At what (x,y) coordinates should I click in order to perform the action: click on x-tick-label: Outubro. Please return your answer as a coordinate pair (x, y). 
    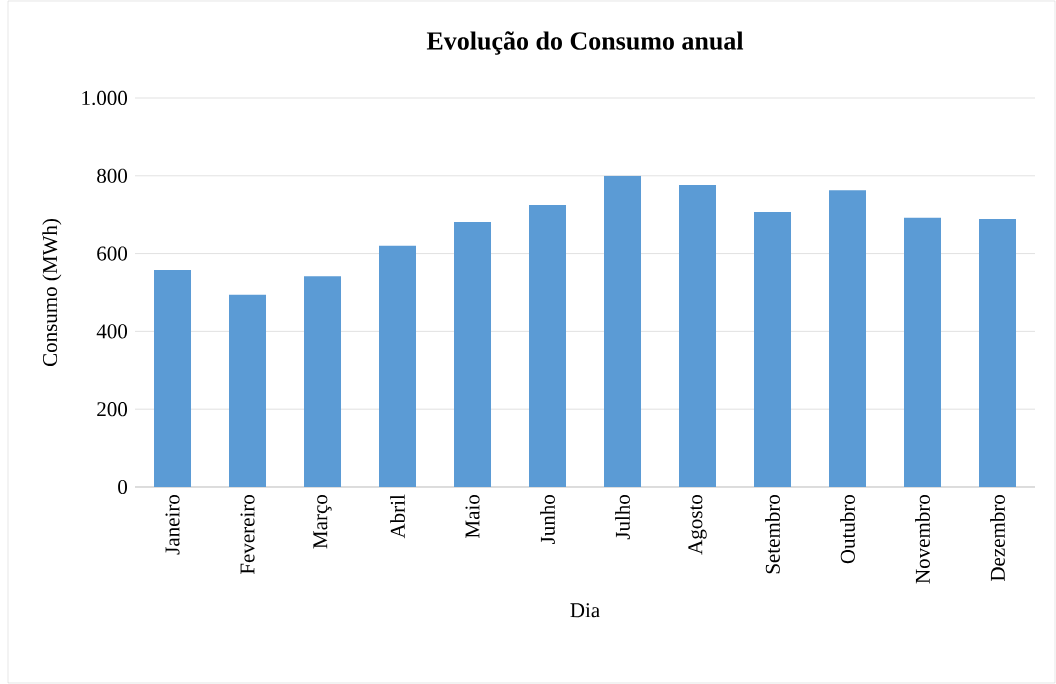
    Looking at the image, I should click on (847, 529).